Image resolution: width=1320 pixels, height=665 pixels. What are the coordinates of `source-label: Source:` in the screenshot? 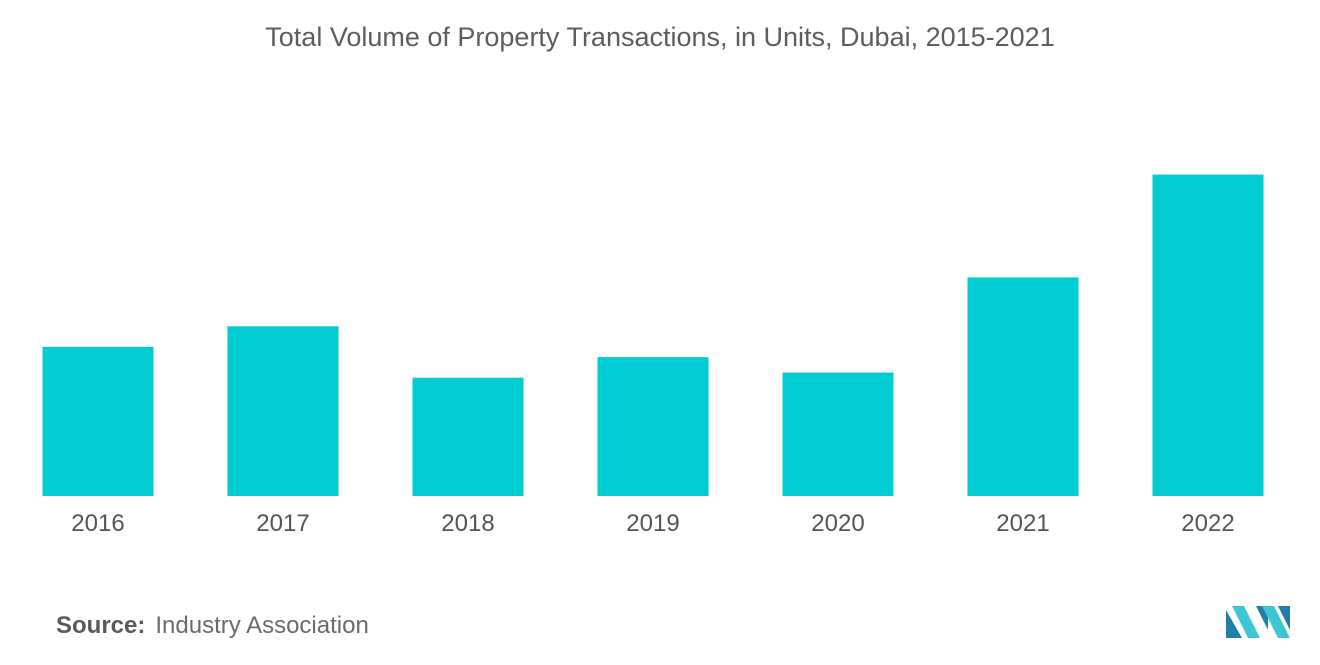 It's located at (101, 625).